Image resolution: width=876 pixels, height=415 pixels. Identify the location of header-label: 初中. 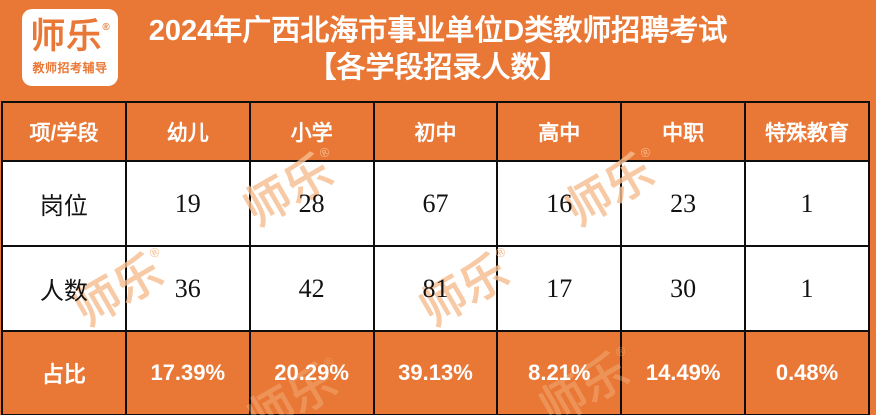
(435, 133).